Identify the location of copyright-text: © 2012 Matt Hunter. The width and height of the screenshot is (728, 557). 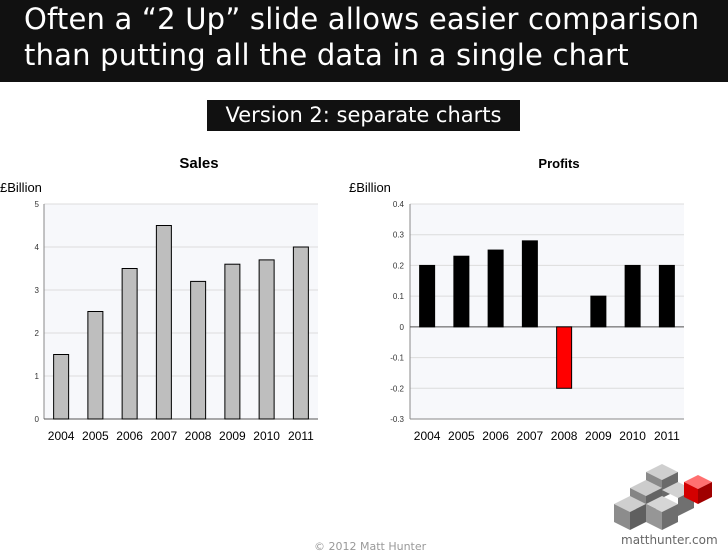
(370, 546).